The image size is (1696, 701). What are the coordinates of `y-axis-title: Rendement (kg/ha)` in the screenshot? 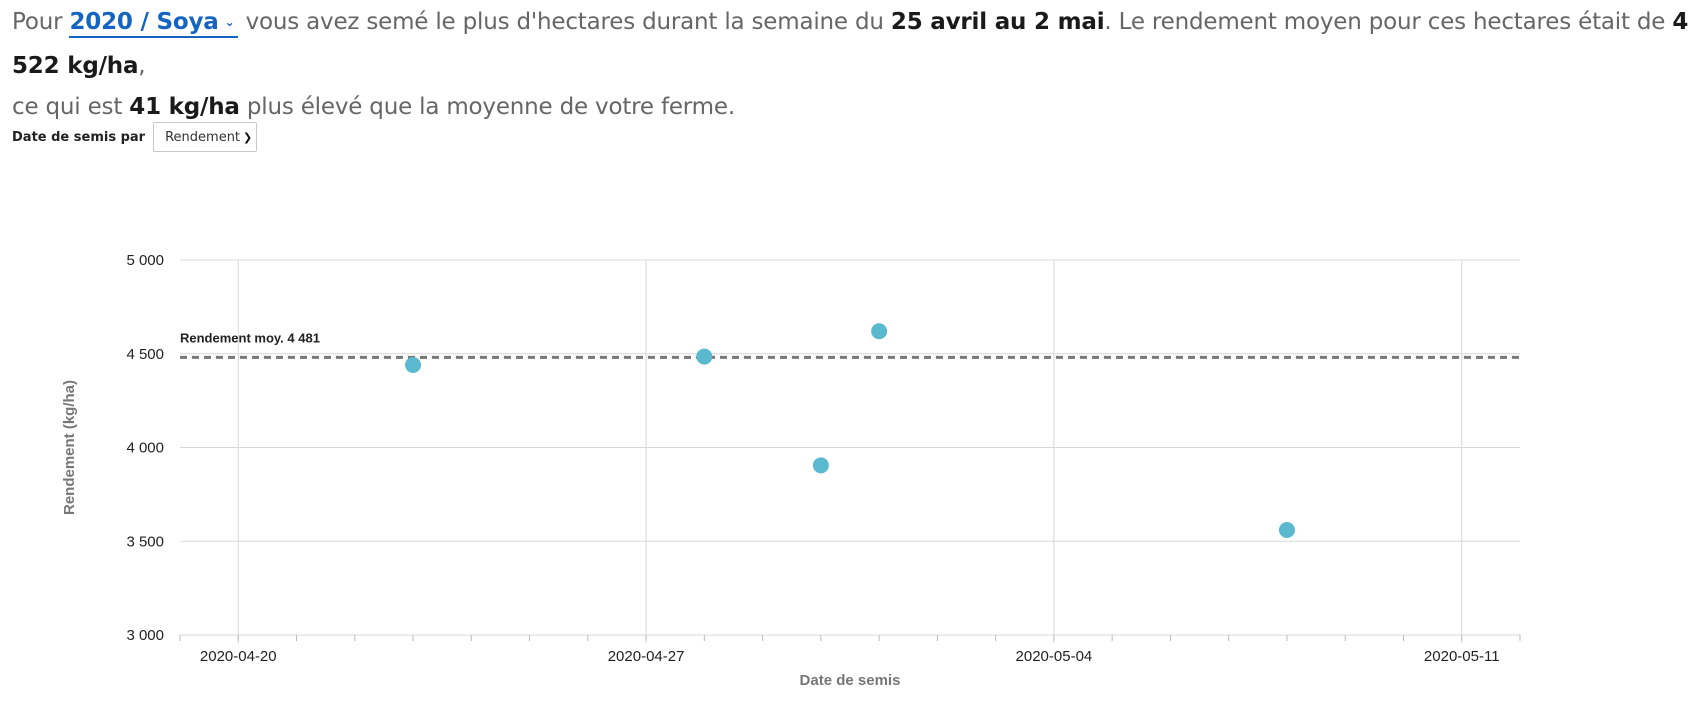 It's located at (69, 447).